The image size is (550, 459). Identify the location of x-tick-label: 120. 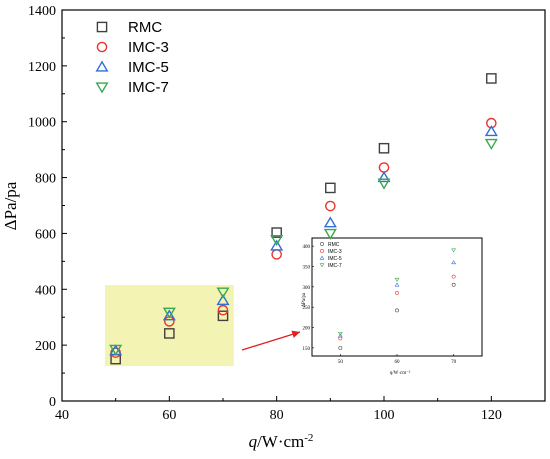
(491, 415).